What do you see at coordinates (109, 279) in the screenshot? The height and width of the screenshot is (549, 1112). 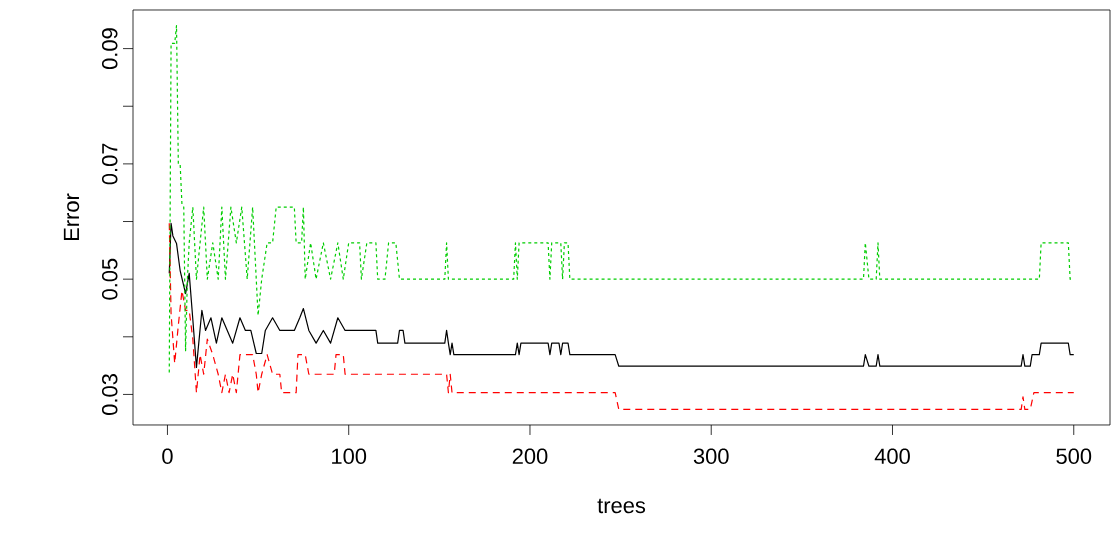 I see `y-tick-label: 0.05` at bounding box center [109, 279].